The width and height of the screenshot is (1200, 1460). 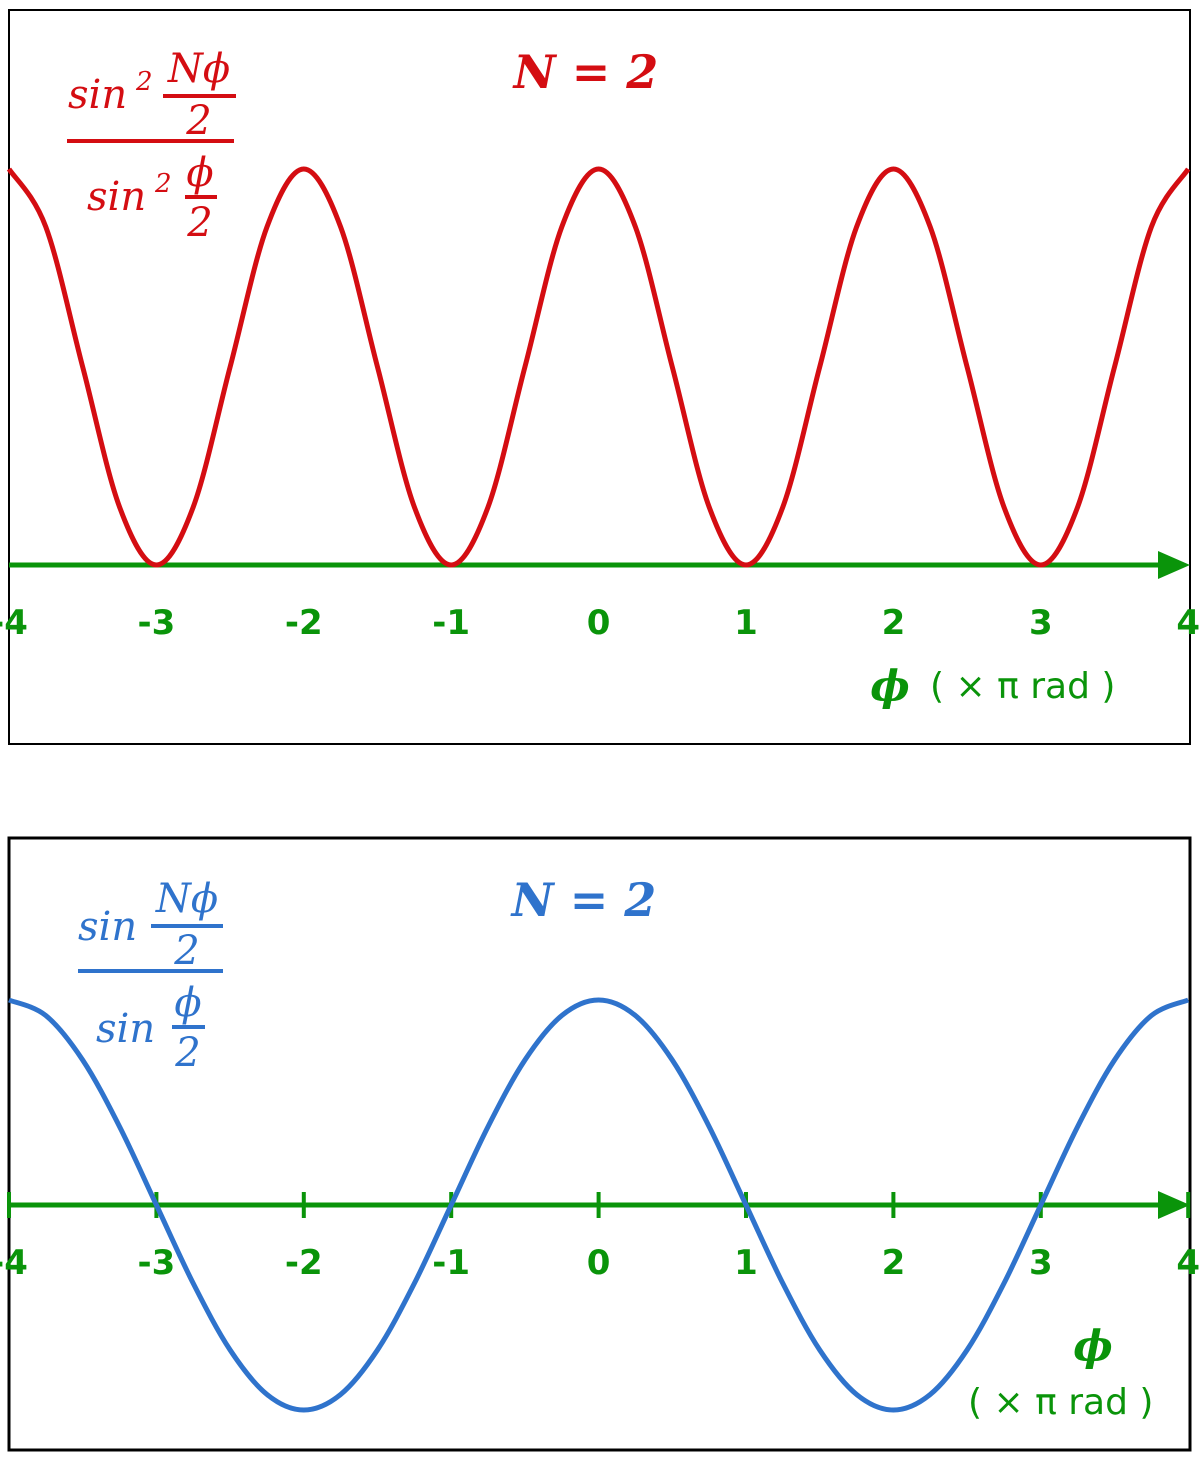 What do you see at coordinates (1188, 623) in the screenshot?
I see `top-tick-label: 4` at bounding box center [1188, 623].